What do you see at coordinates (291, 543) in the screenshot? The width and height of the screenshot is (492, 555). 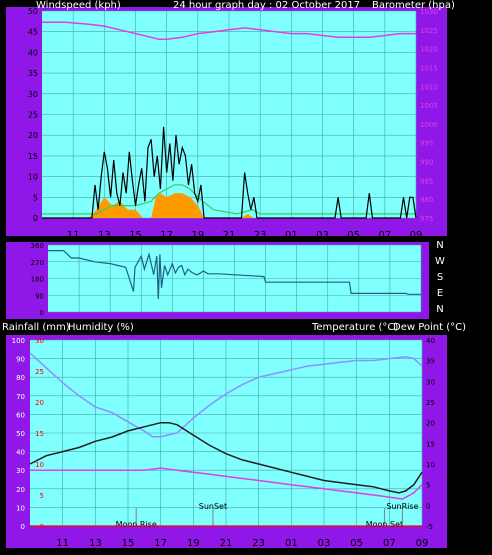 I see `temp-x-tick: 01` at bounding box center [291, 543].